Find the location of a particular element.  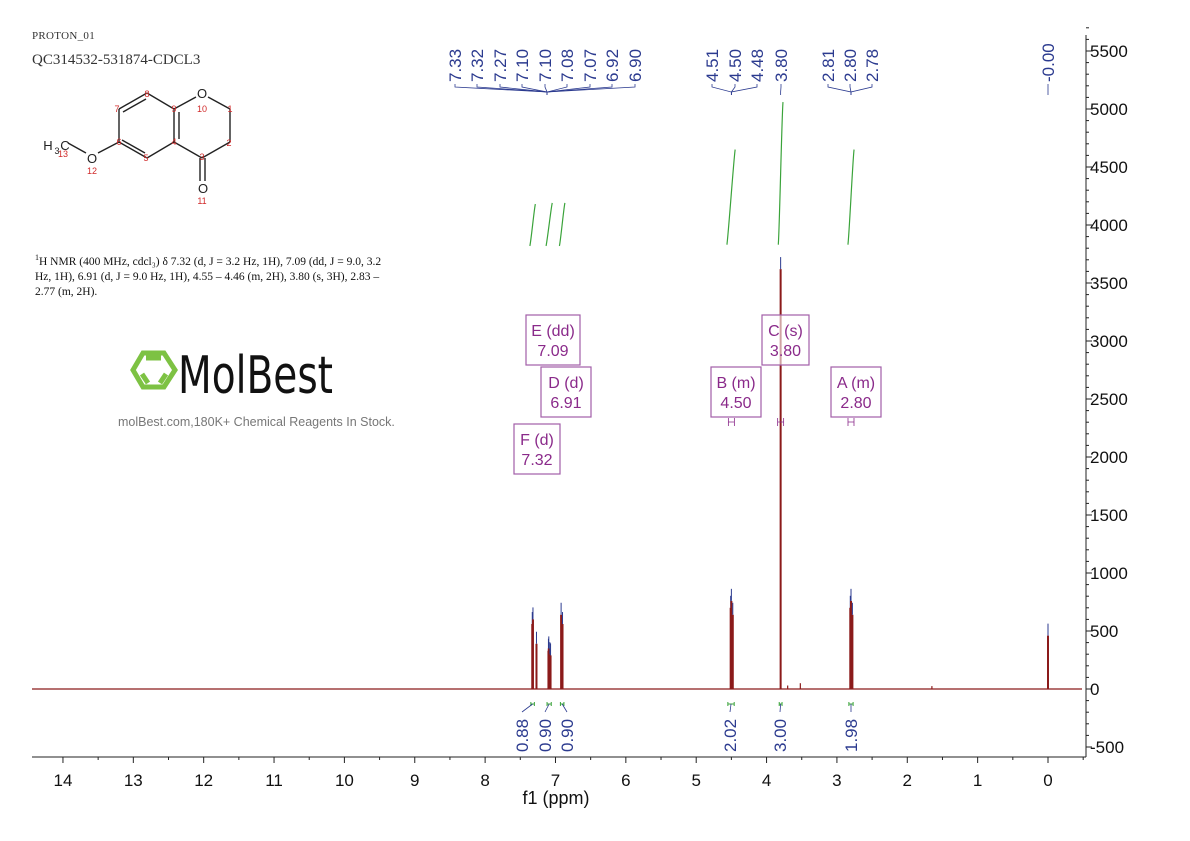

integrals: 0.88 0.90 0.90 2.02 3.00 1.98 is located at coordinates (687, 727).